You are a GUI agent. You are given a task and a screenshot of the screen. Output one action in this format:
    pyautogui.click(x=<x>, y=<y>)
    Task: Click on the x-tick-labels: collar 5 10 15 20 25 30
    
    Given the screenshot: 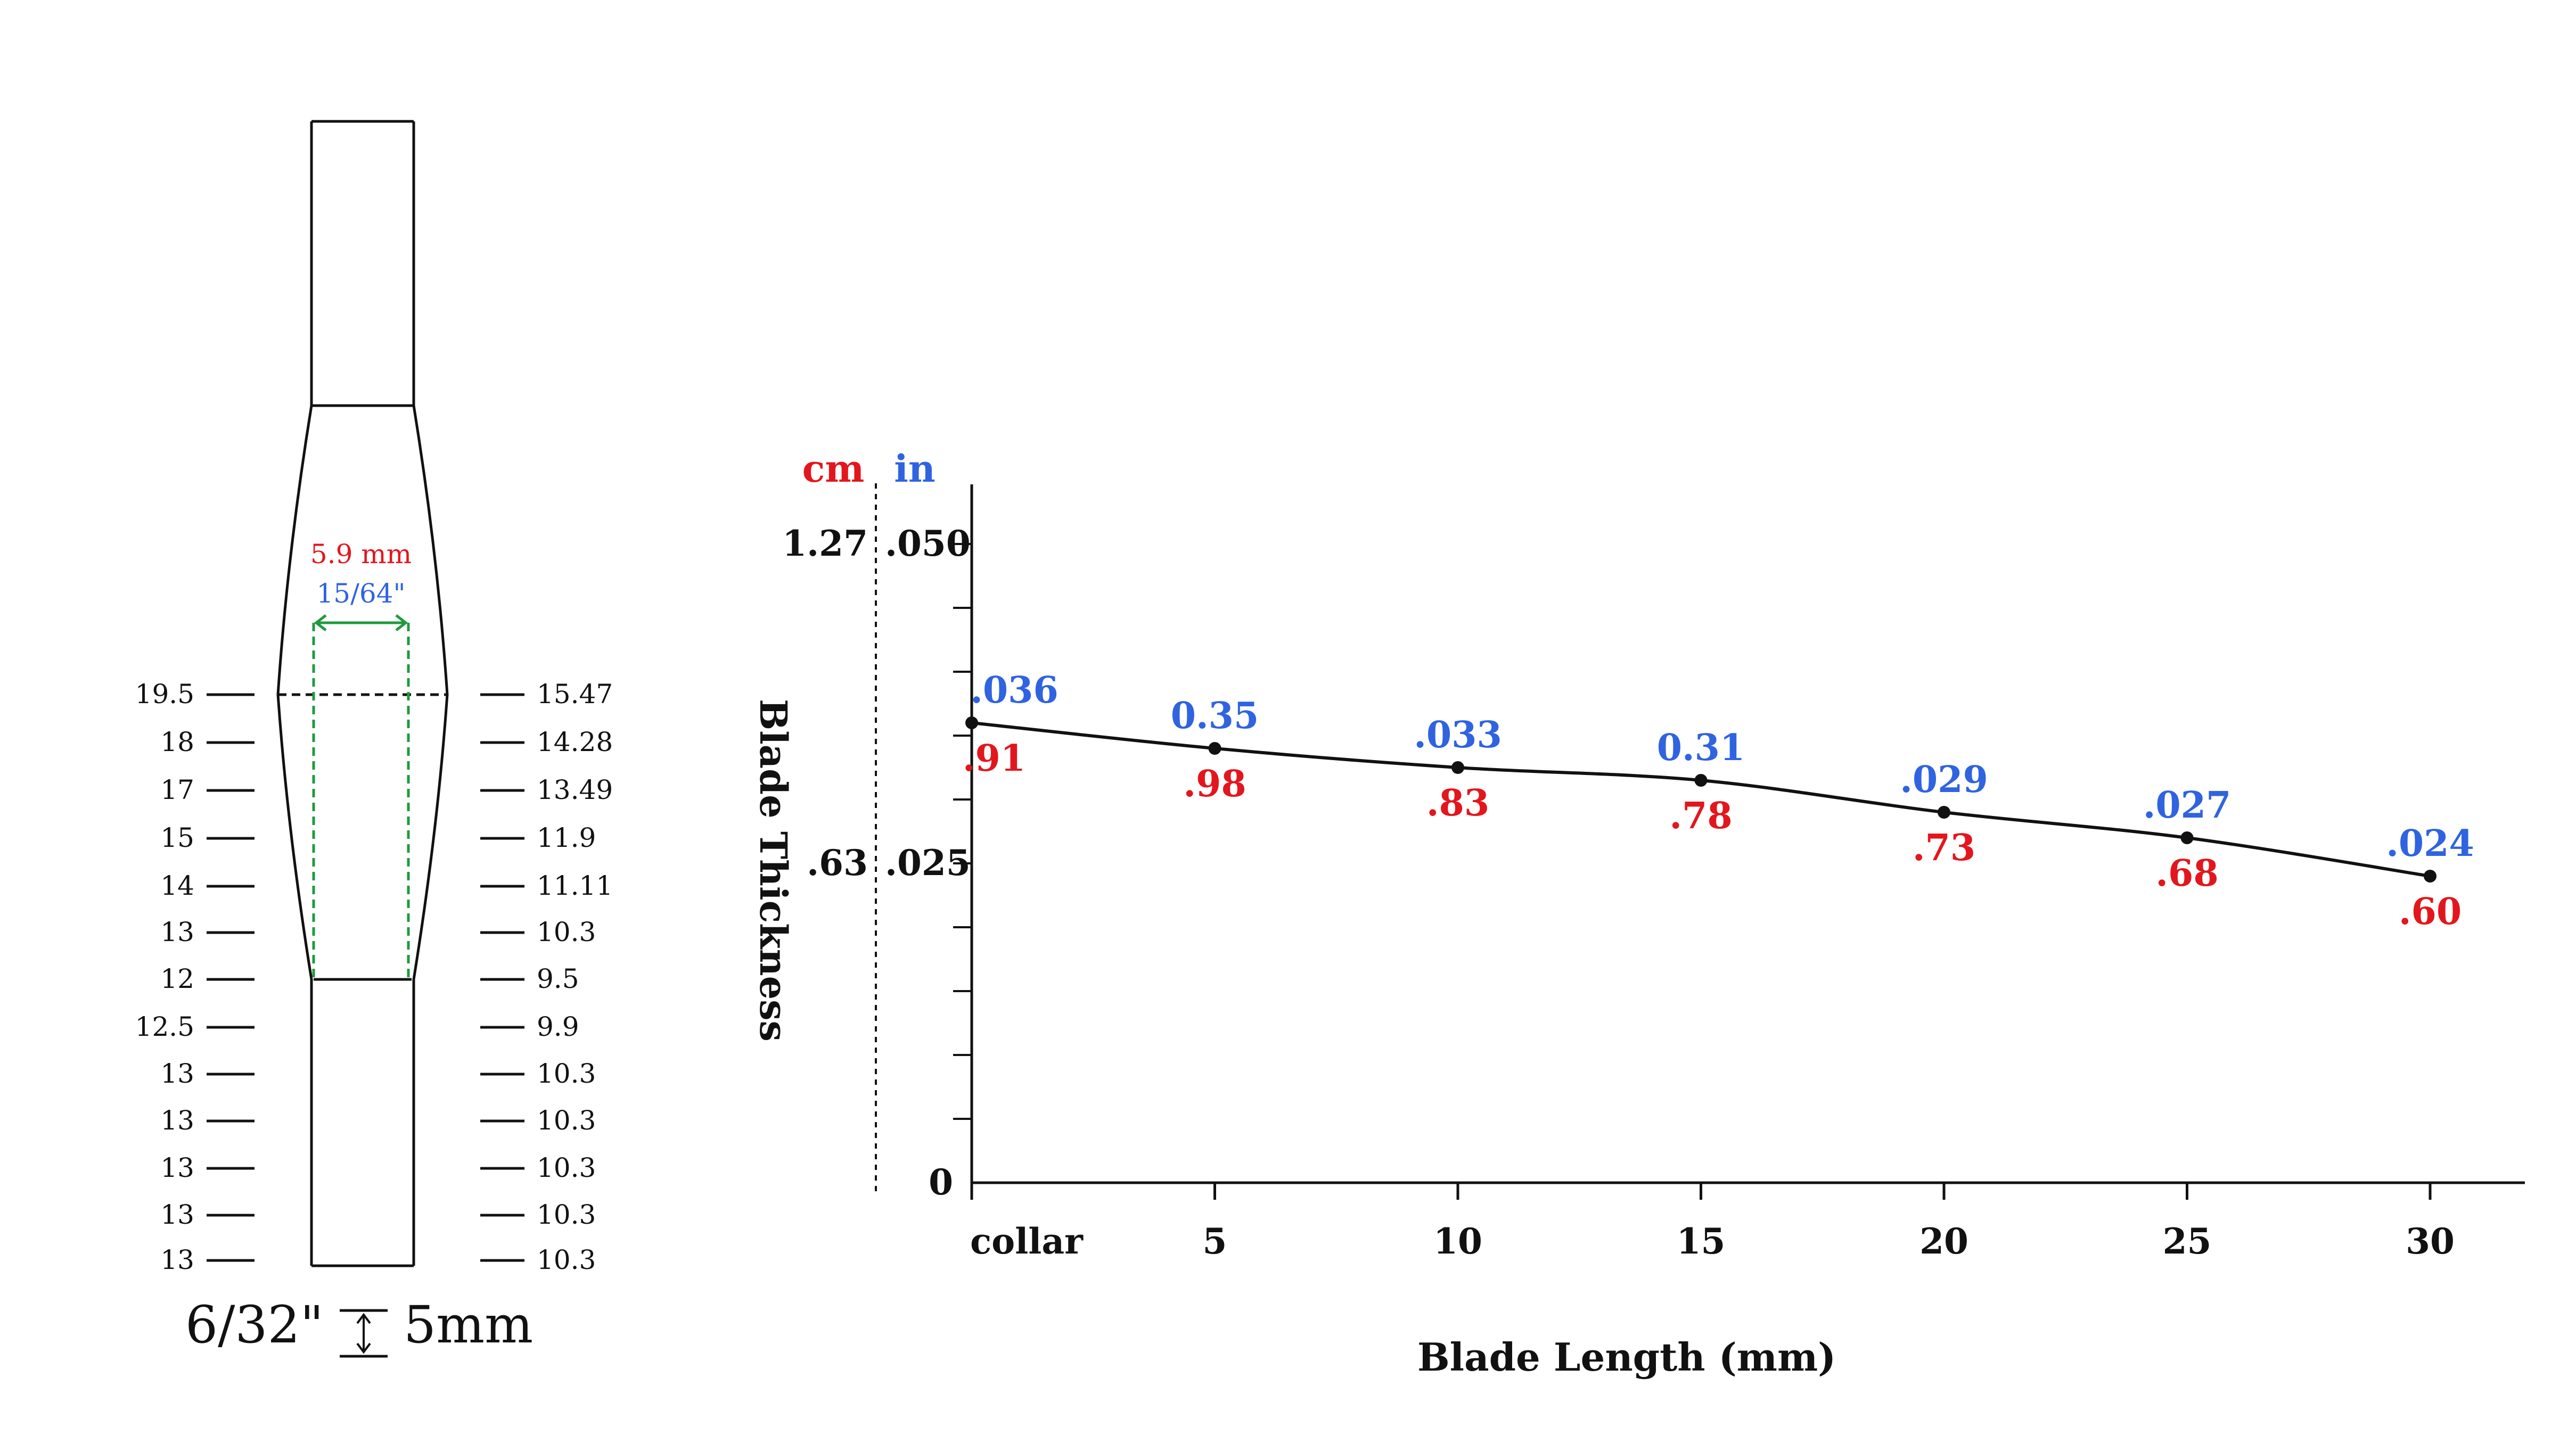 What is the action you would take?
    pyautogui.click(x=1712, y=1222)
    